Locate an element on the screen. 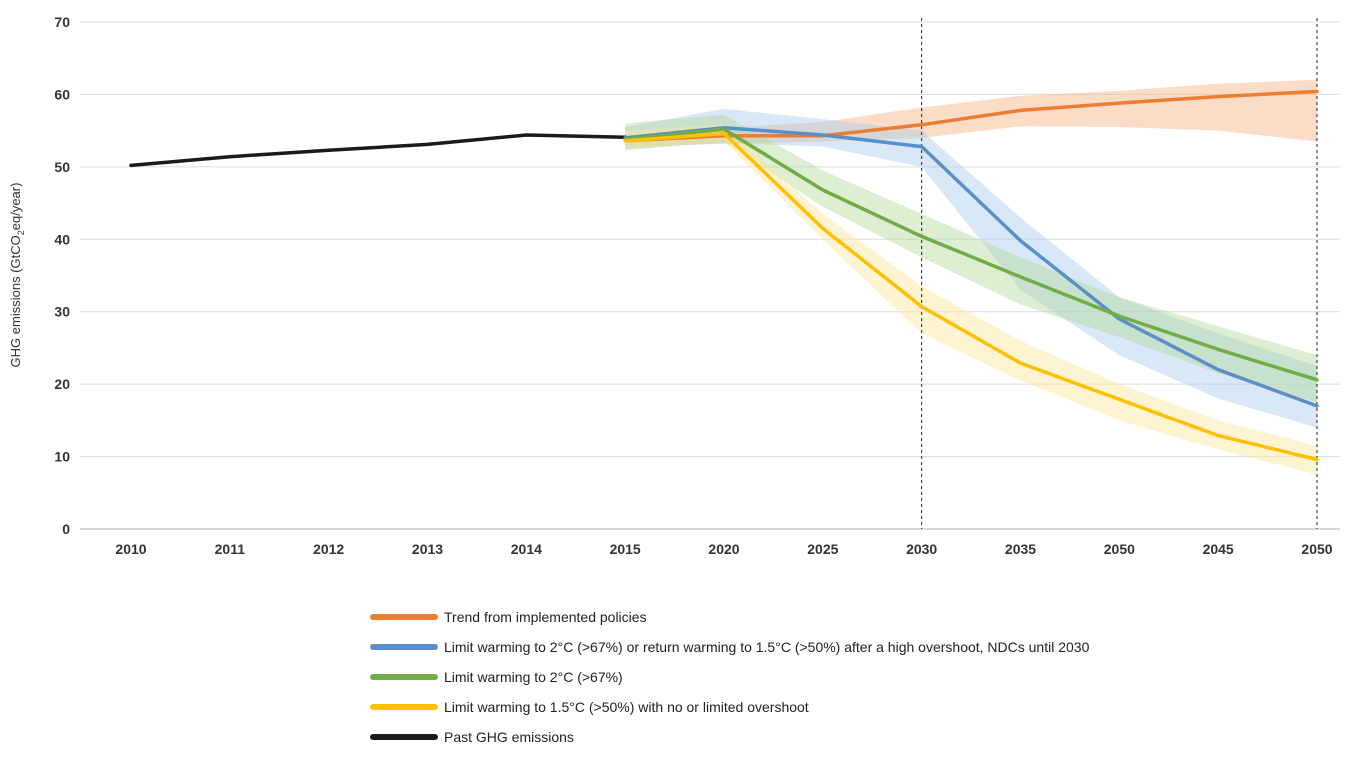  uncertainty-band is located at coordinates (971, 113).